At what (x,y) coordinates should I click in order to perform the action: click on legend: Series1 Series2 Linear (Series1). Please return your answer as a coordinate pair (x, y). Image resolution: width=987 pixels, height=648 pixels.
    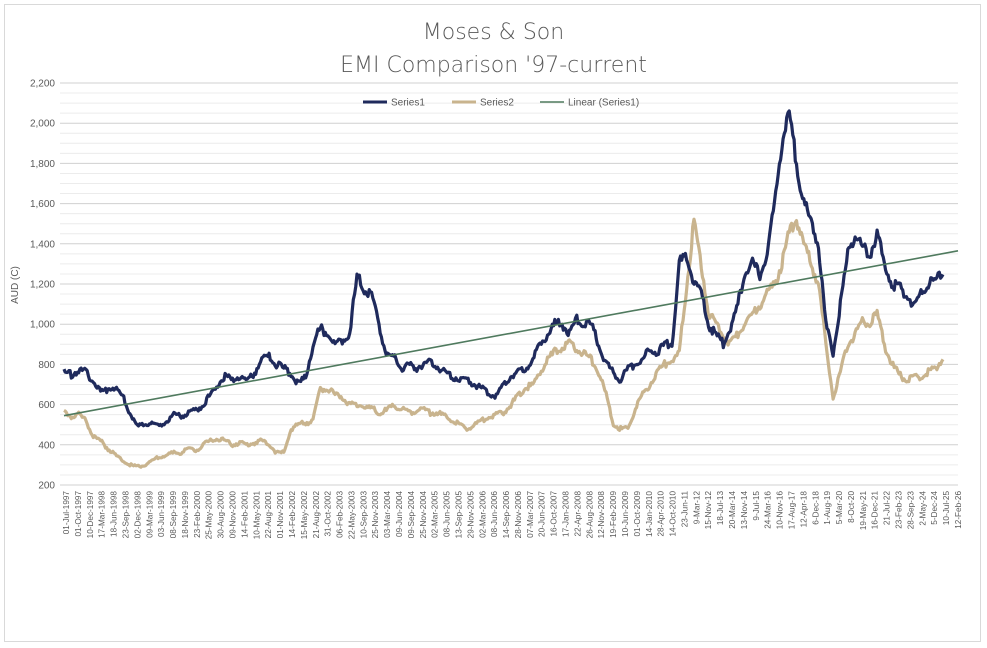
    Looking at the image, I should click on (501, 103).